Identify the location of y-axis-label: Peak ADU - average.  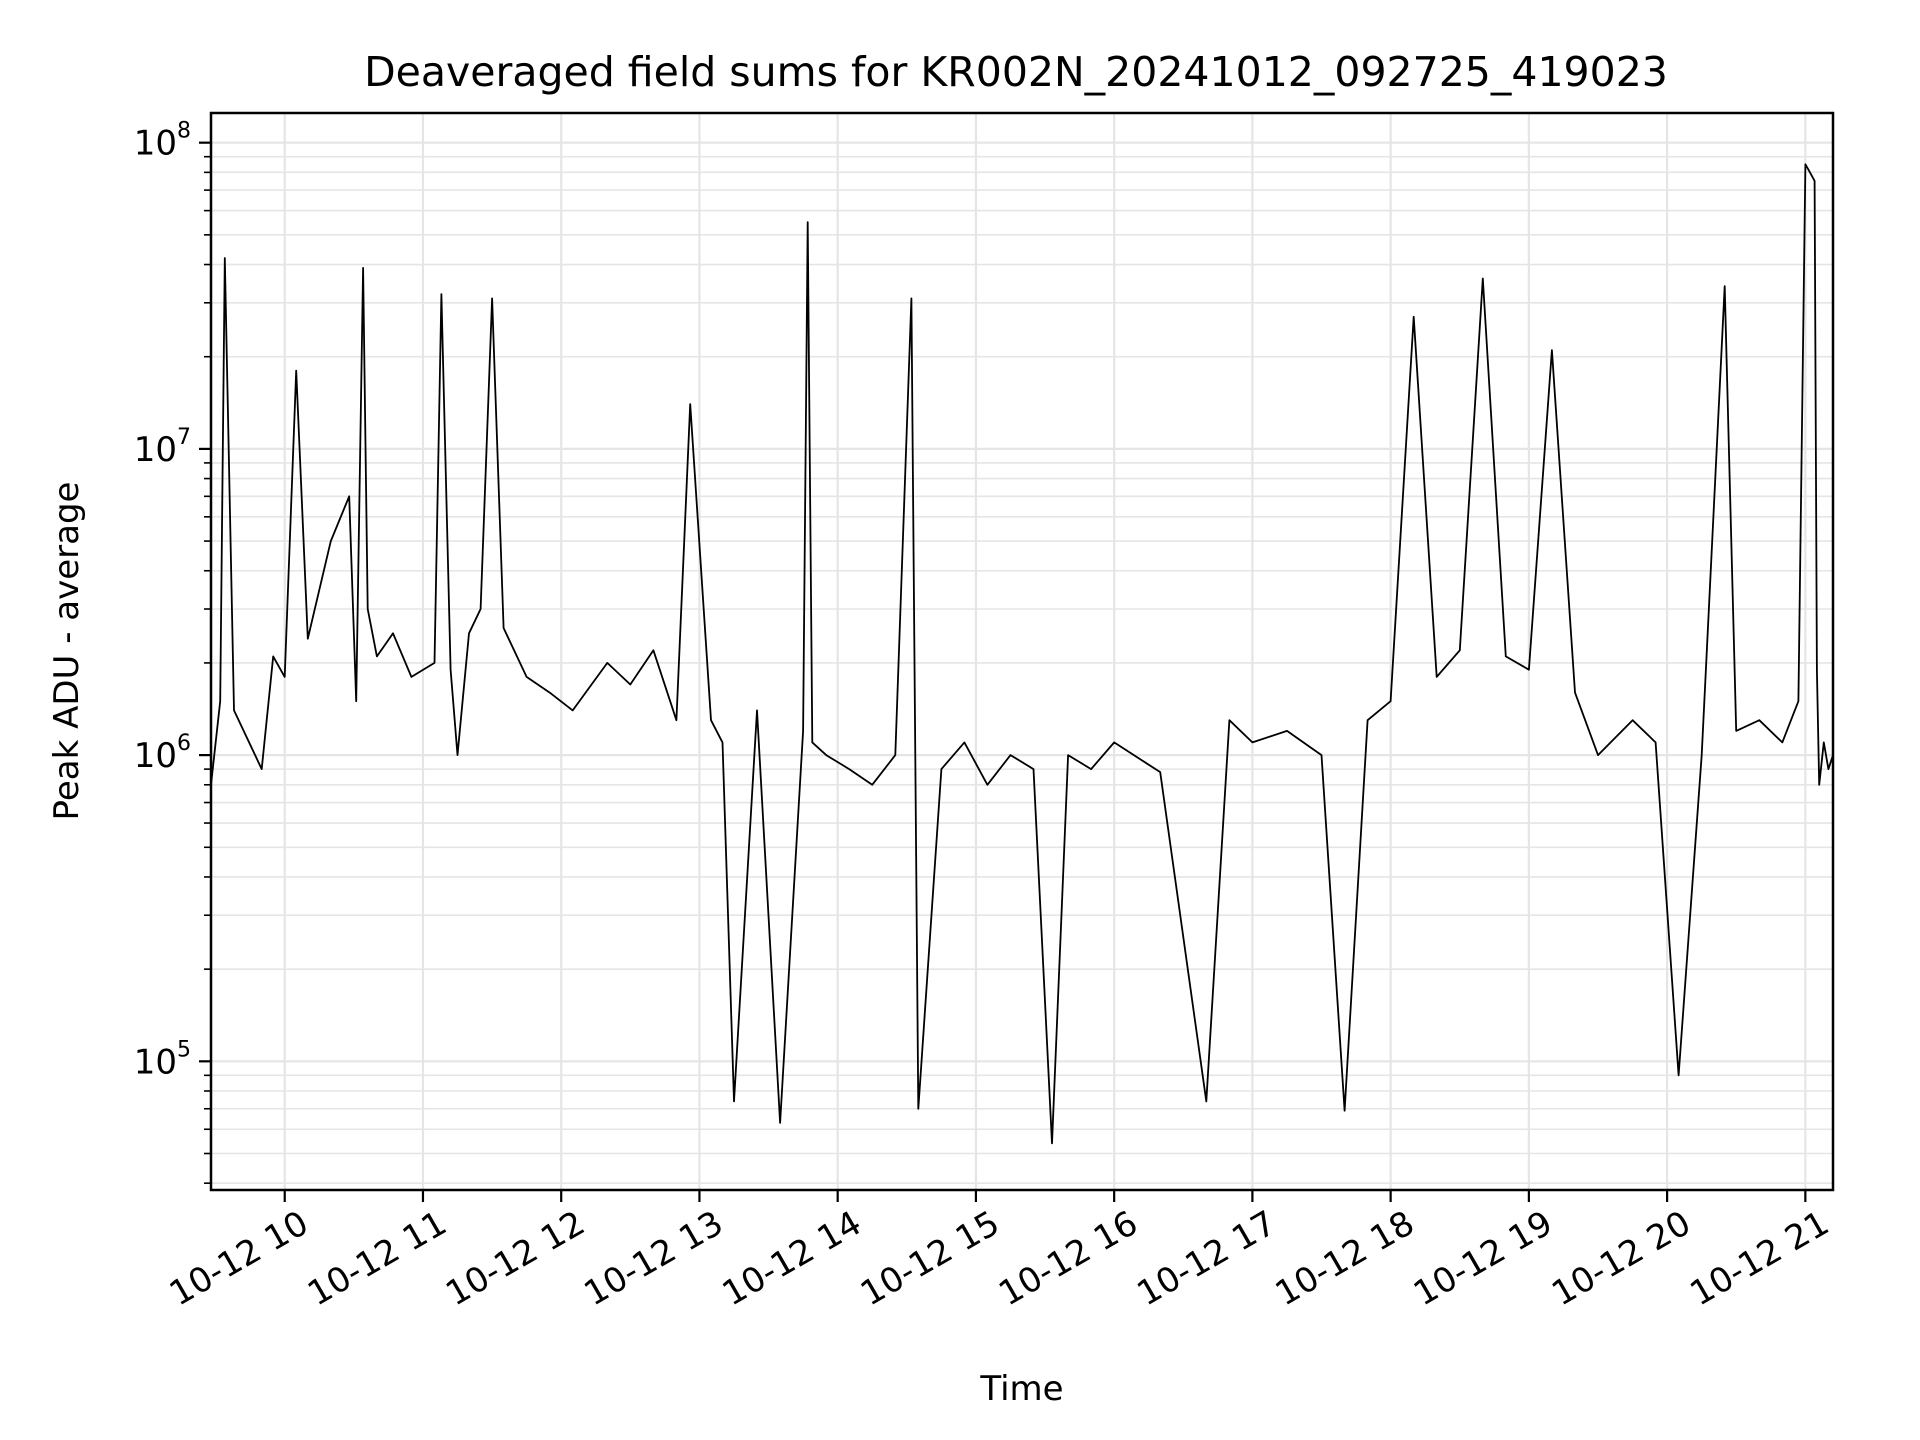
(67, 651).